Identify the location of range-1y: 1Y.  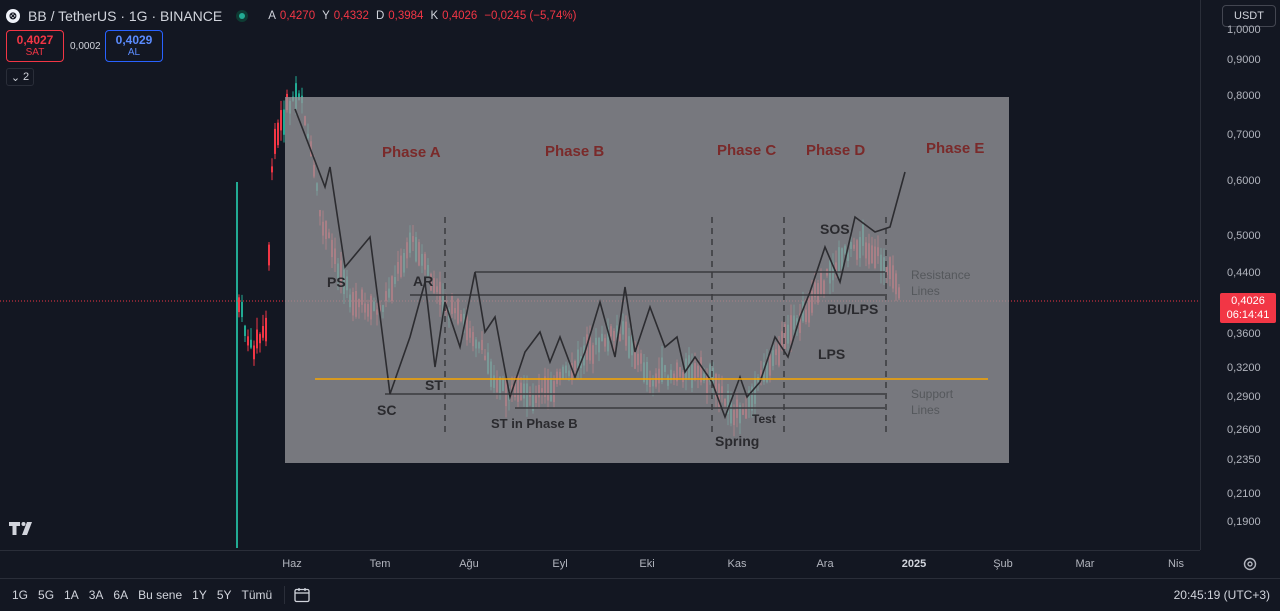
(199, 595).